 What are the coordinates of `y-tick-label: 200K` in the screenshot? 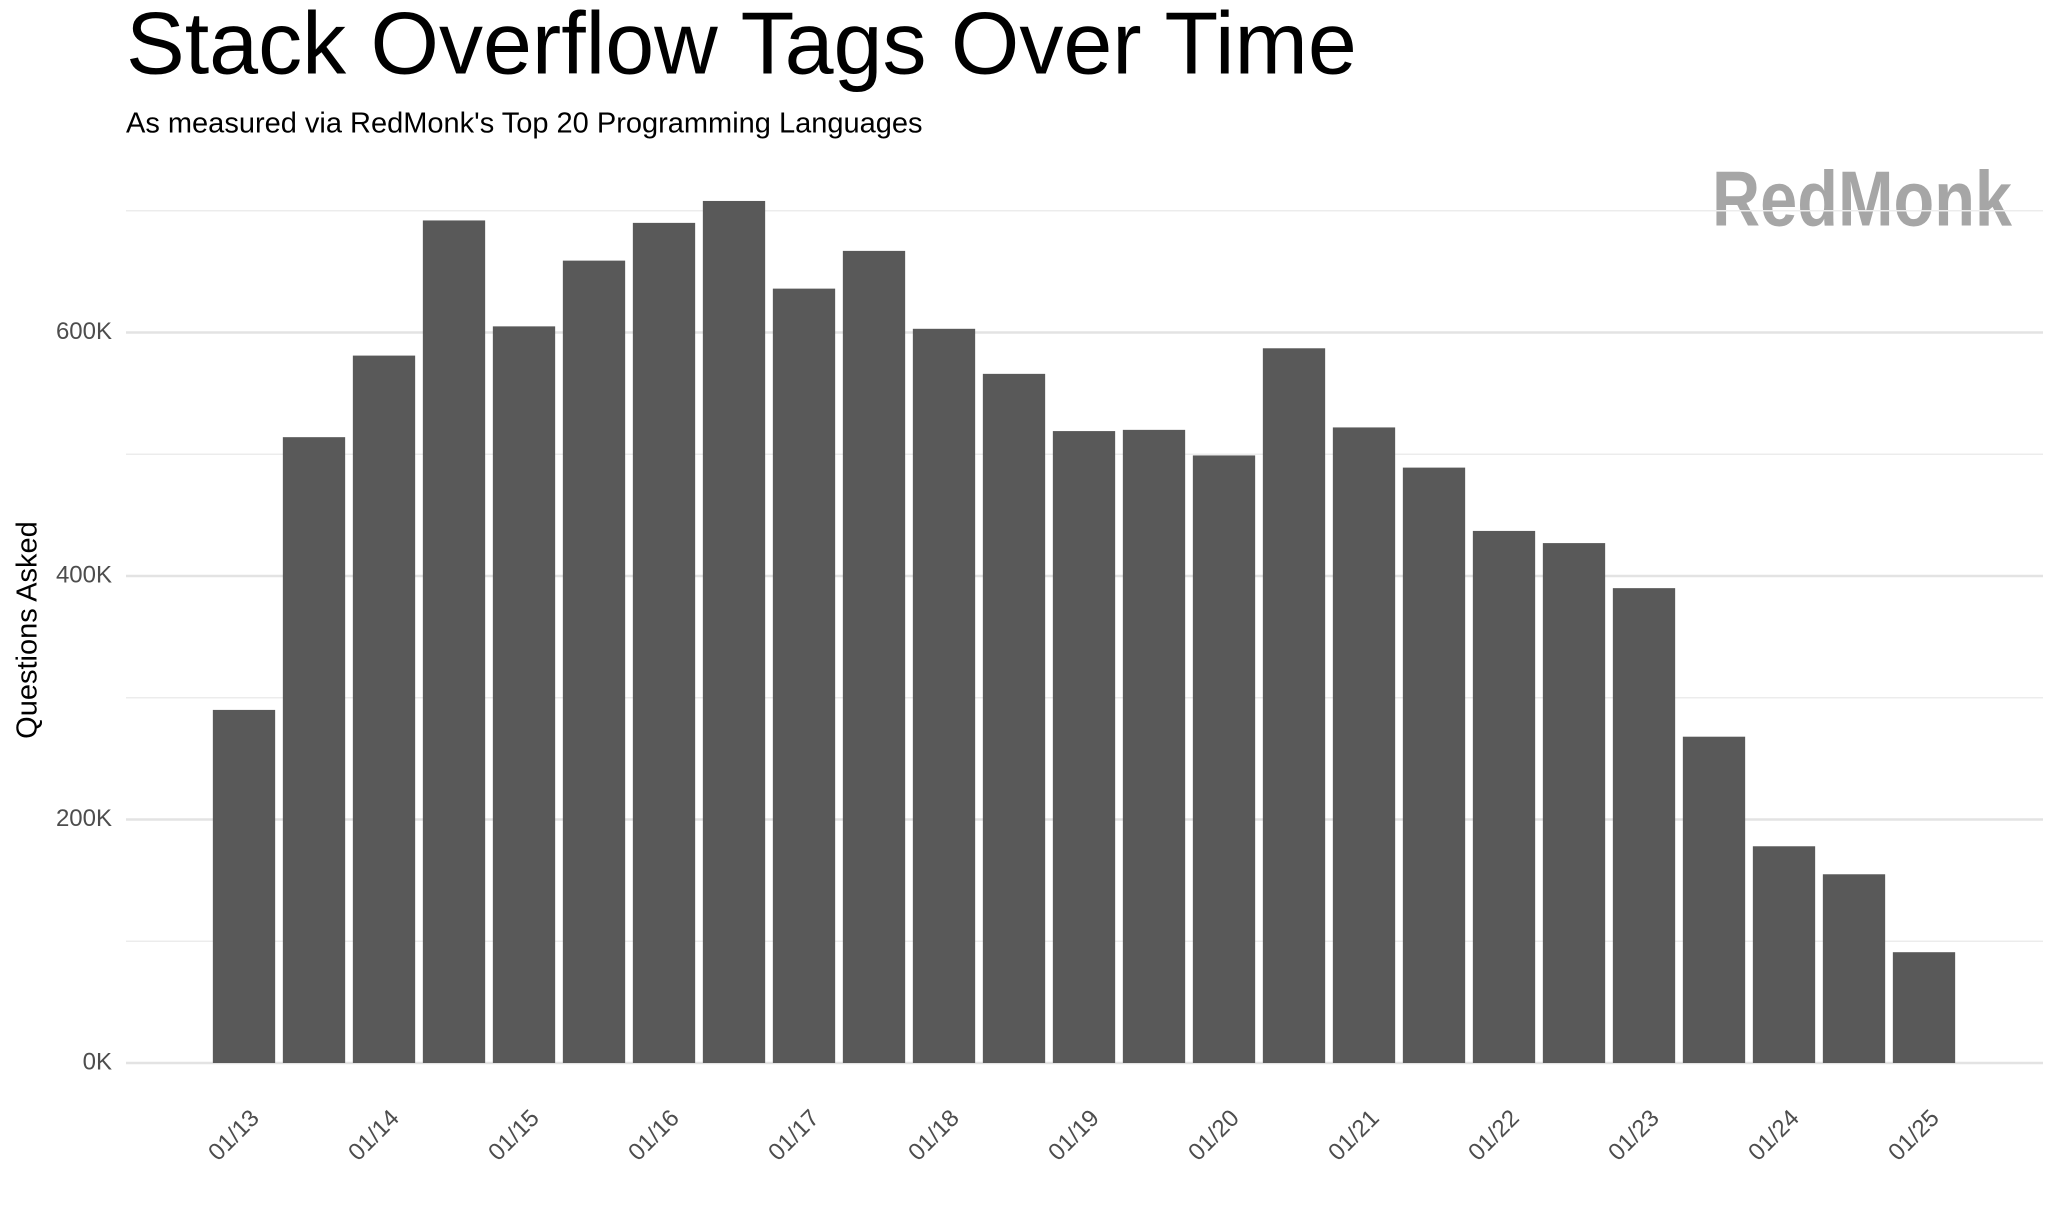 It's located at (84, 818).